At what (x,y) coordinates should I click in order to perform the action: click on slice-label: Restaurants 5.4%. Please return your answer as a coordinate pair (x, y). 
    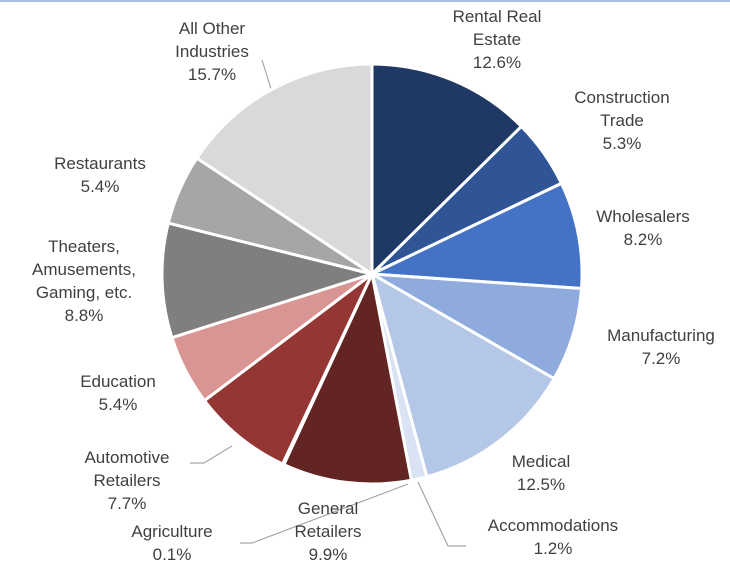
    Looking at the image, I should click on (100, 175).